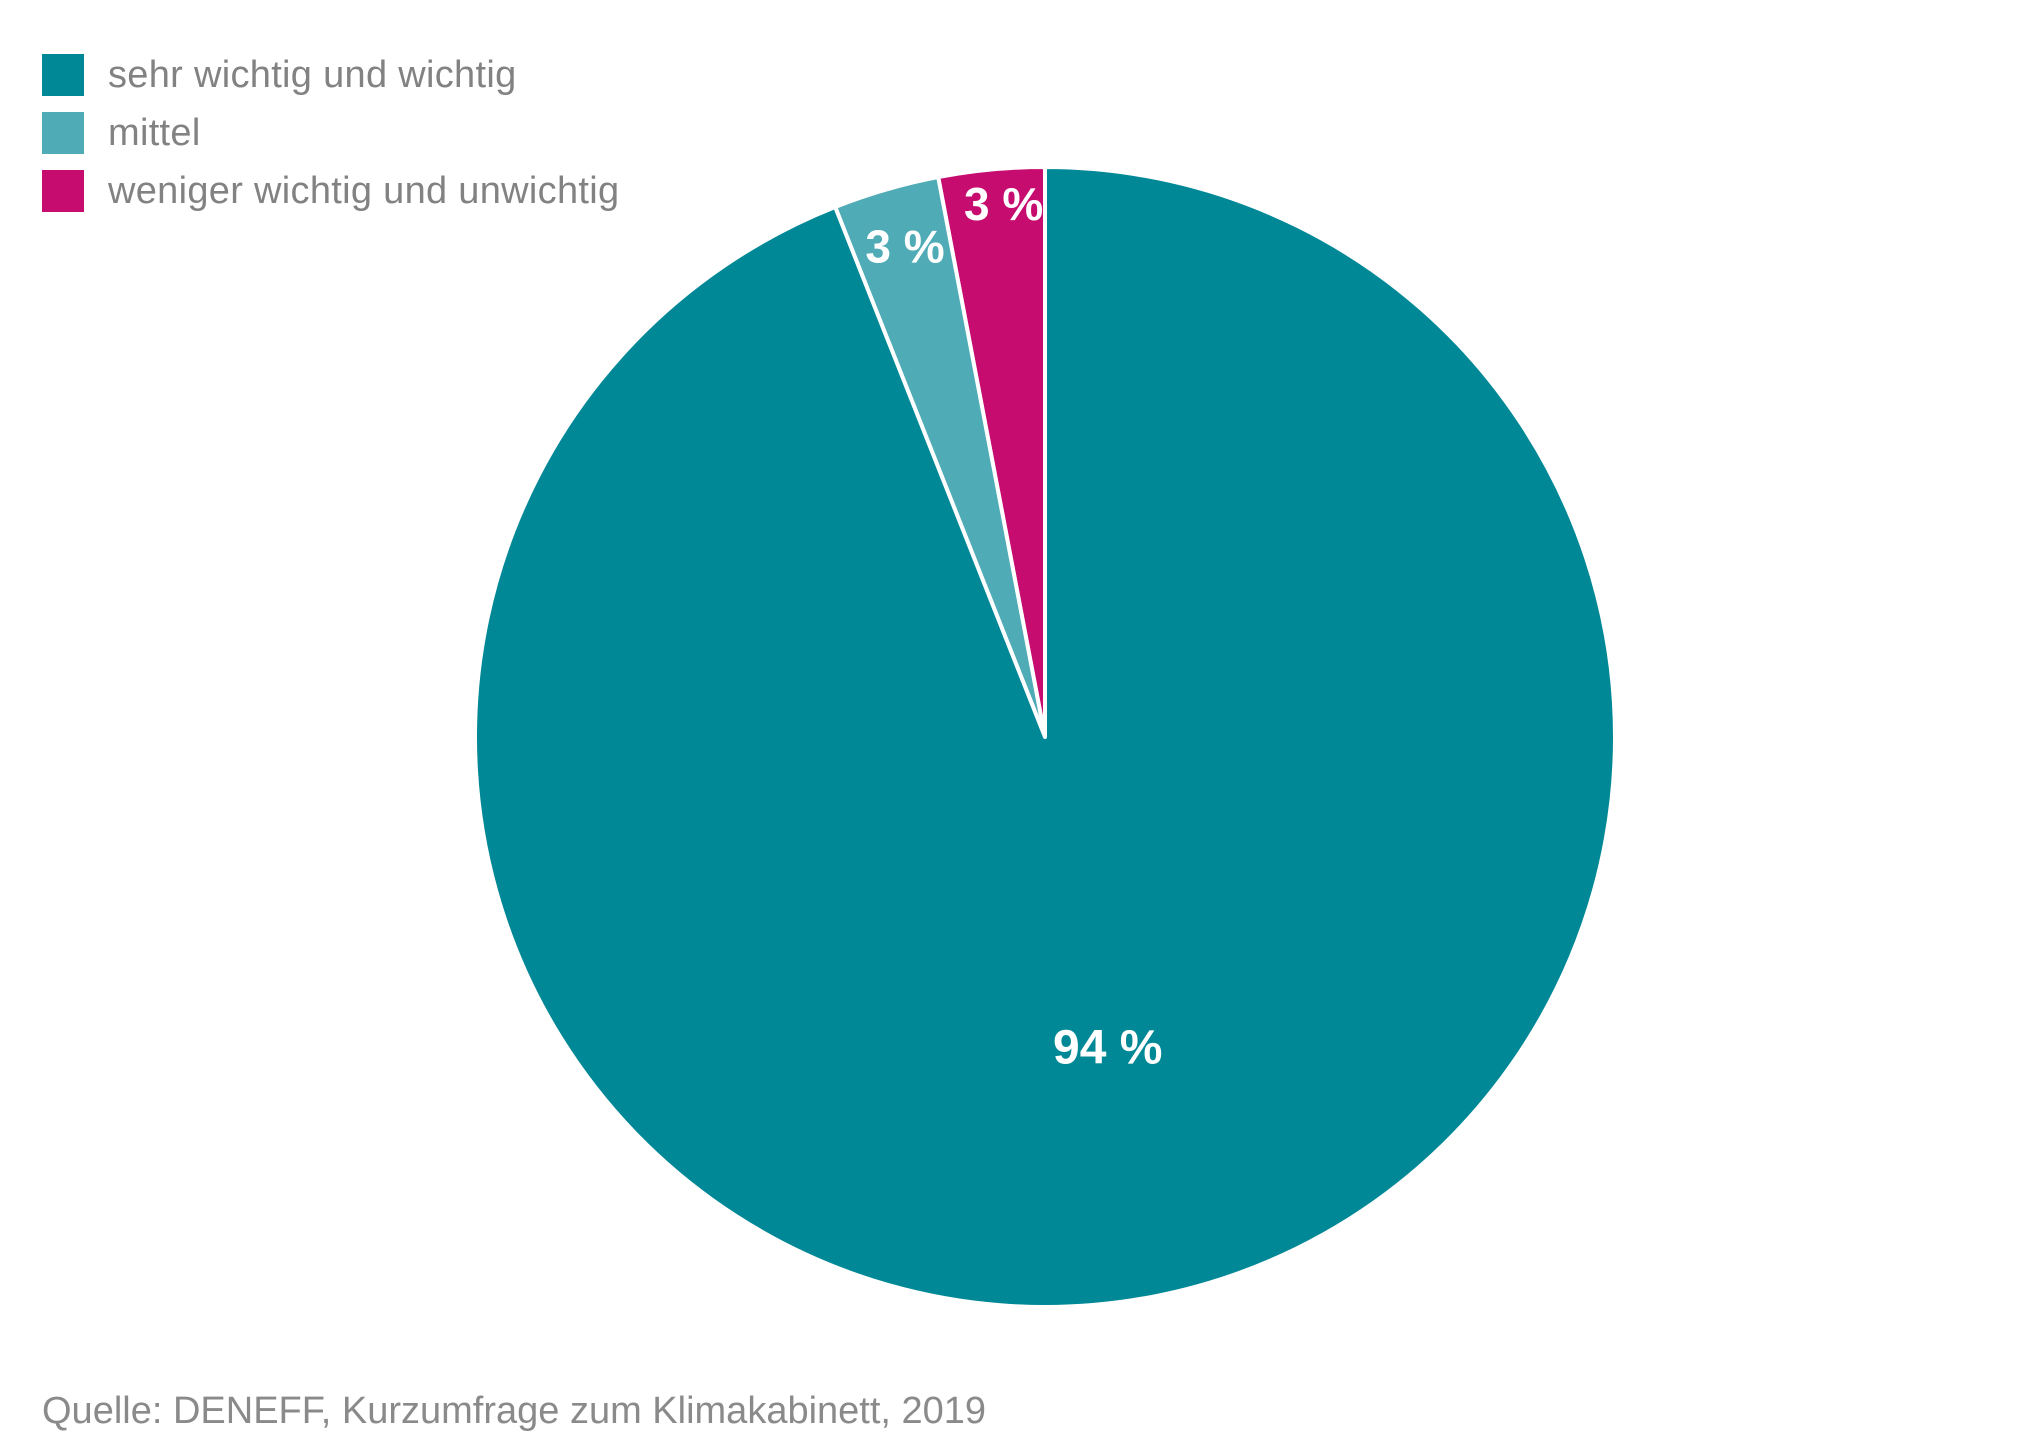  I want to click on legend-label-mittel: mittel, so click(154, 132).